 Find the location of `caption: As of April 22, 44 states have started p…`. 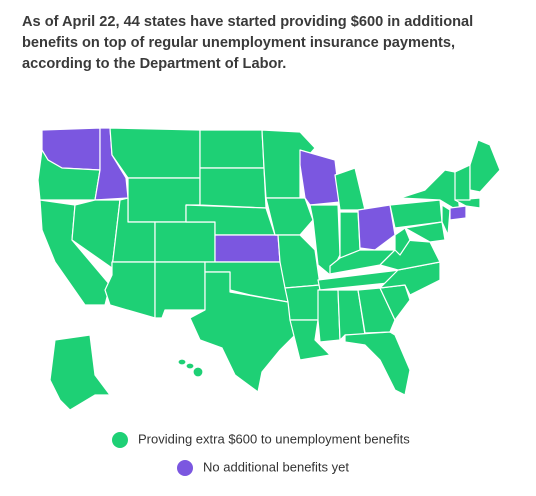

caption: As of April 22, 44 states have started p… is located at coordinates (248, 43).